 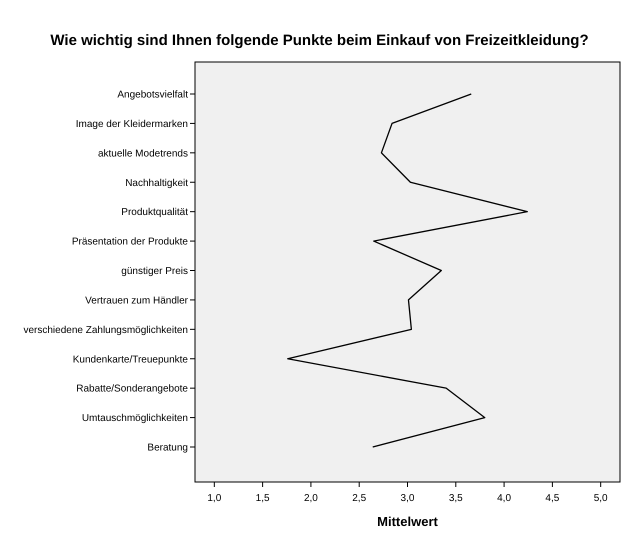 I want to click on x-tick-label: 4,0, so click(x=504, y=498).